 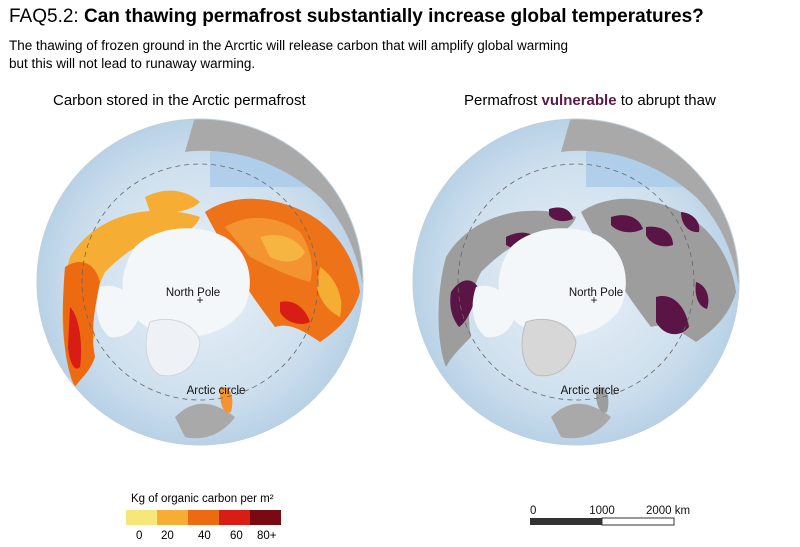 What do you see at coordinates (179, 100) in the screenshot?
I see `left-map-title: Carbon stored in the Arctic permafrost` at bounding box center [179, 100].